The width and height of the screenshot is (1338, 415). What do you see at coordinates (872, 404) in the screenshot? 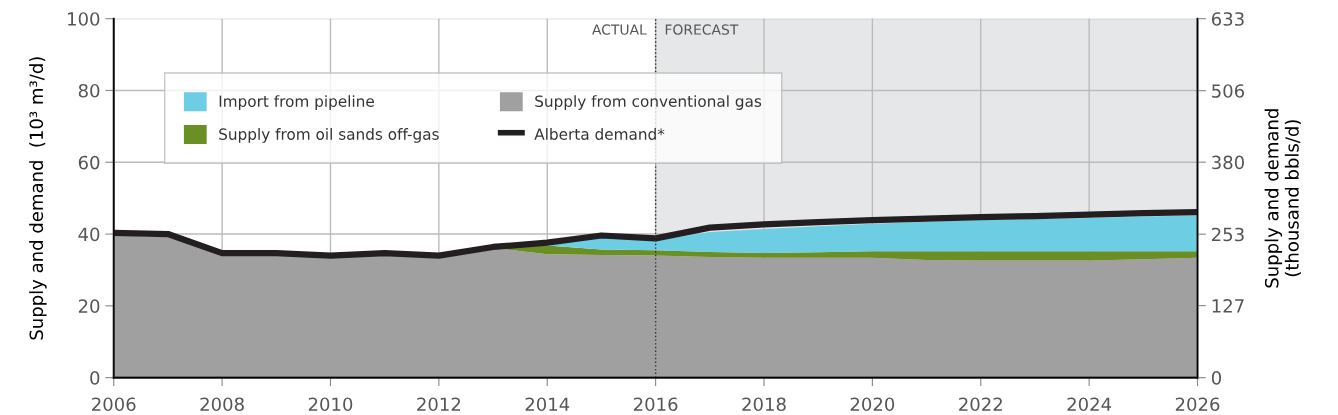
I see `x-tick-label: 2020` at bounding box center [872, 404].